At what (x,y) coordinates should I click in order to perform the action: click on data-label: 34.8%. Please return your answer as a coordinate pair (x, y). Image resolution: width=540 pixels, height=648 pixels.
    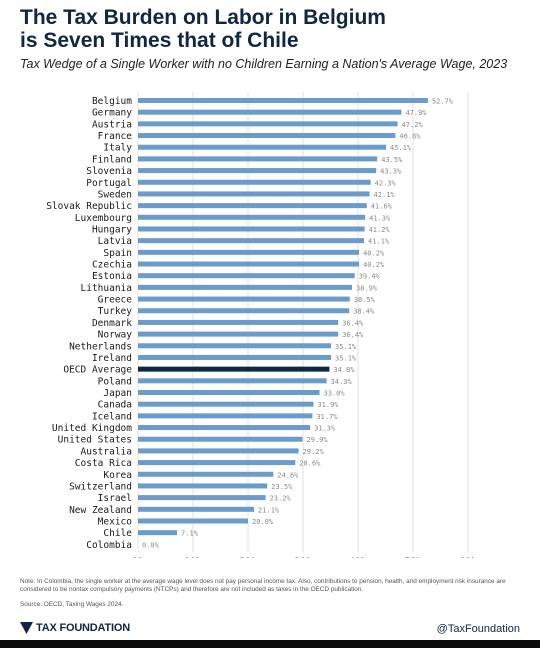
    Looking at the image, I should click on (344, 370).